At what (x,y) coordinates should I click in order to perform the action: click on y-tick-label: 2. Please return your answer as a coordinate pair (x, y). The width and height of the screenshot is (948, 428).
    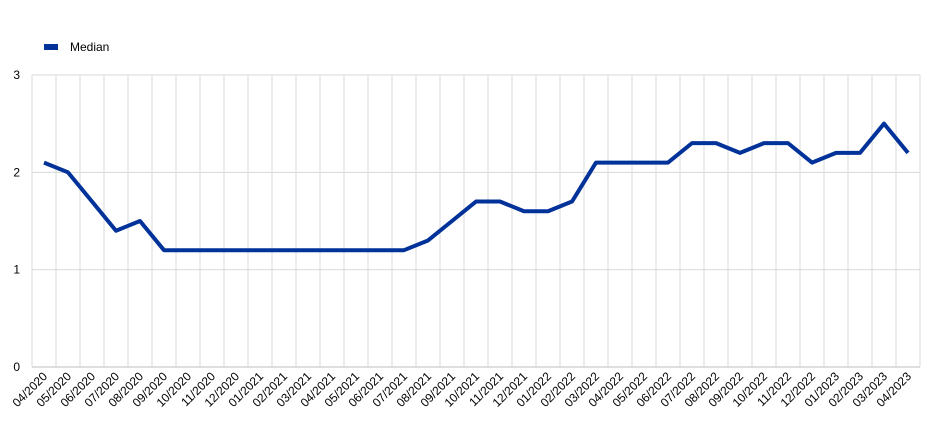
    Looking at the image, I should click on (16, 172).